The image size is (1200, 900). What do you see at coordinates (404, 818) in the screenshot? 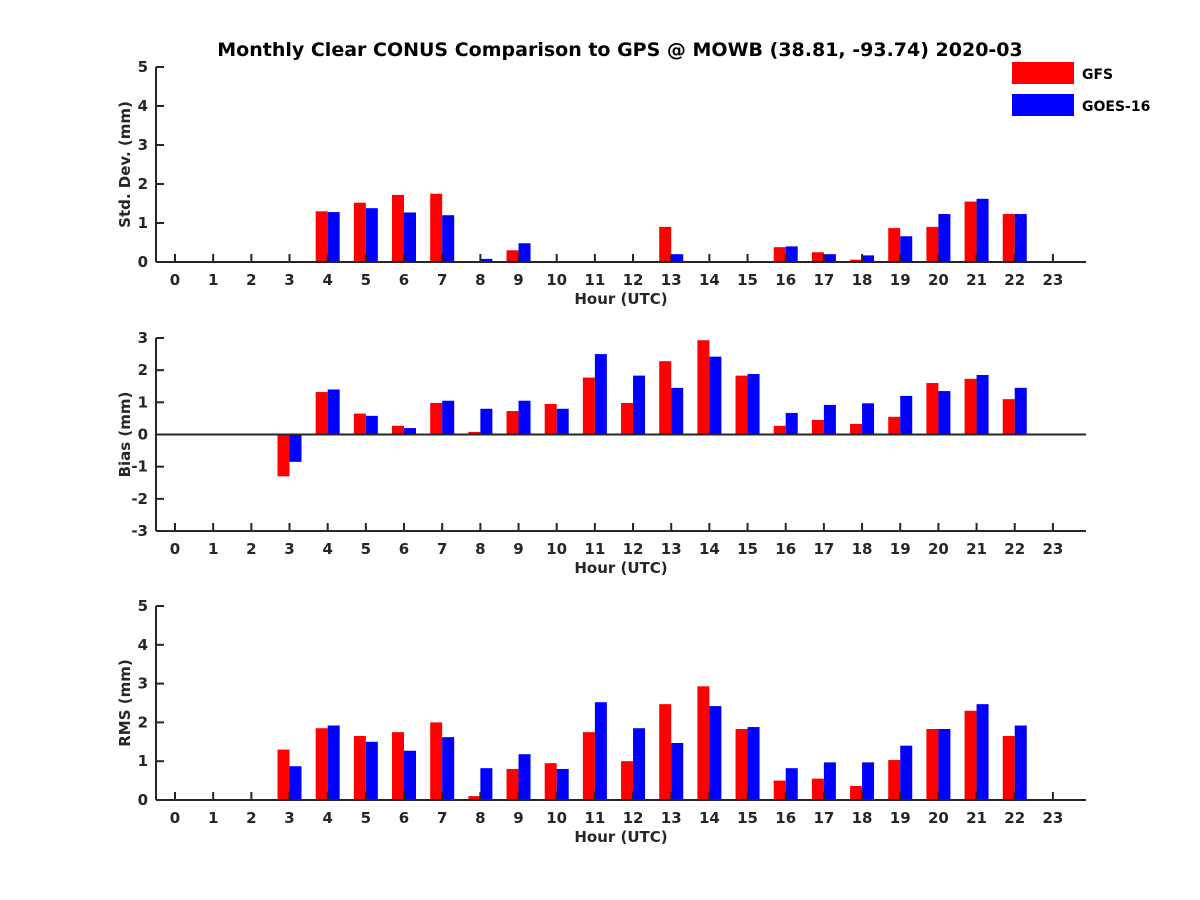
I see `x-tick-label: 6` at bounding box center [404, 818].